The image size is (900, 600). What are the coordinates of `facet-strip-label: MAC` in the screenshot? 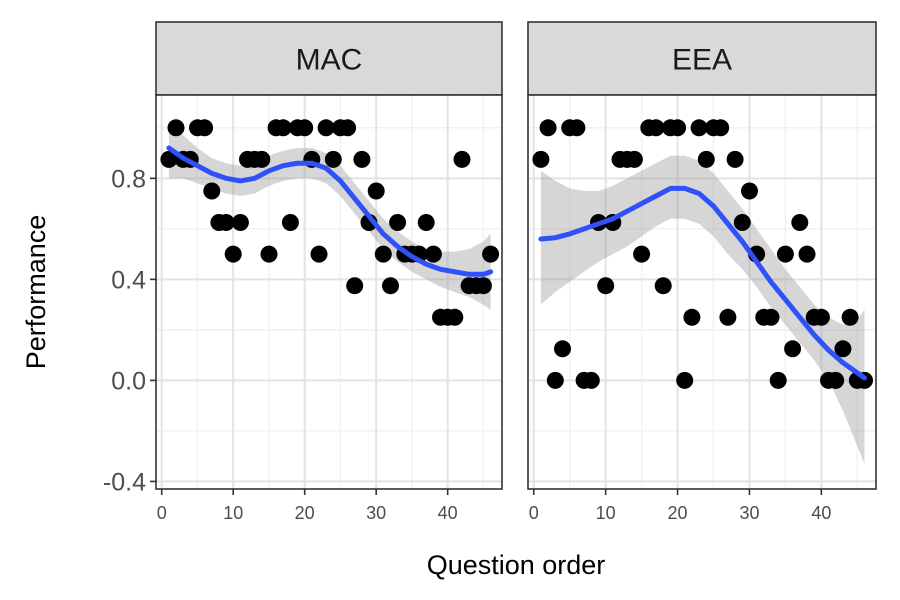 It's located at (329, 60).